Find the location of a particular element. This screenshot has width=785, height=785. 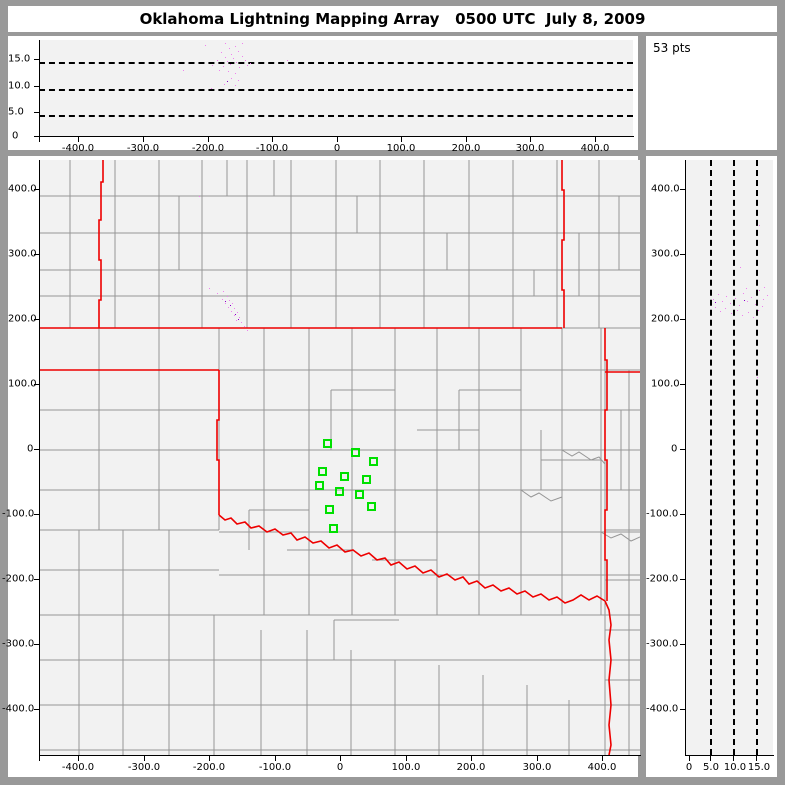

y-tick-label: 200.0 is located at coordinates (22, 319).